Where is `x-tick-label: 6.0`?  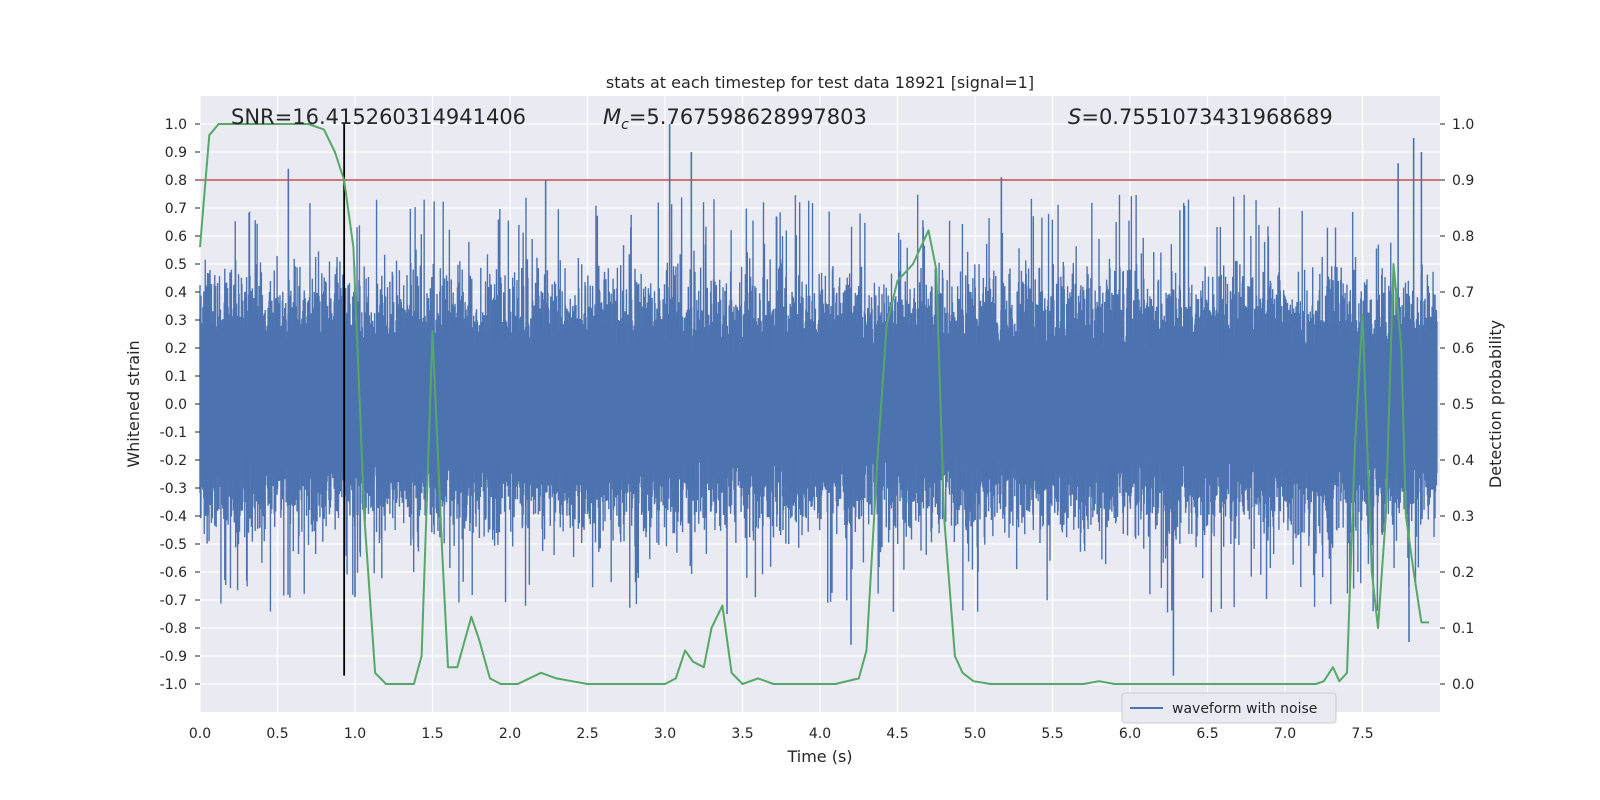
x-tick-label: 6.0 is located at coordinates (1130, 734).